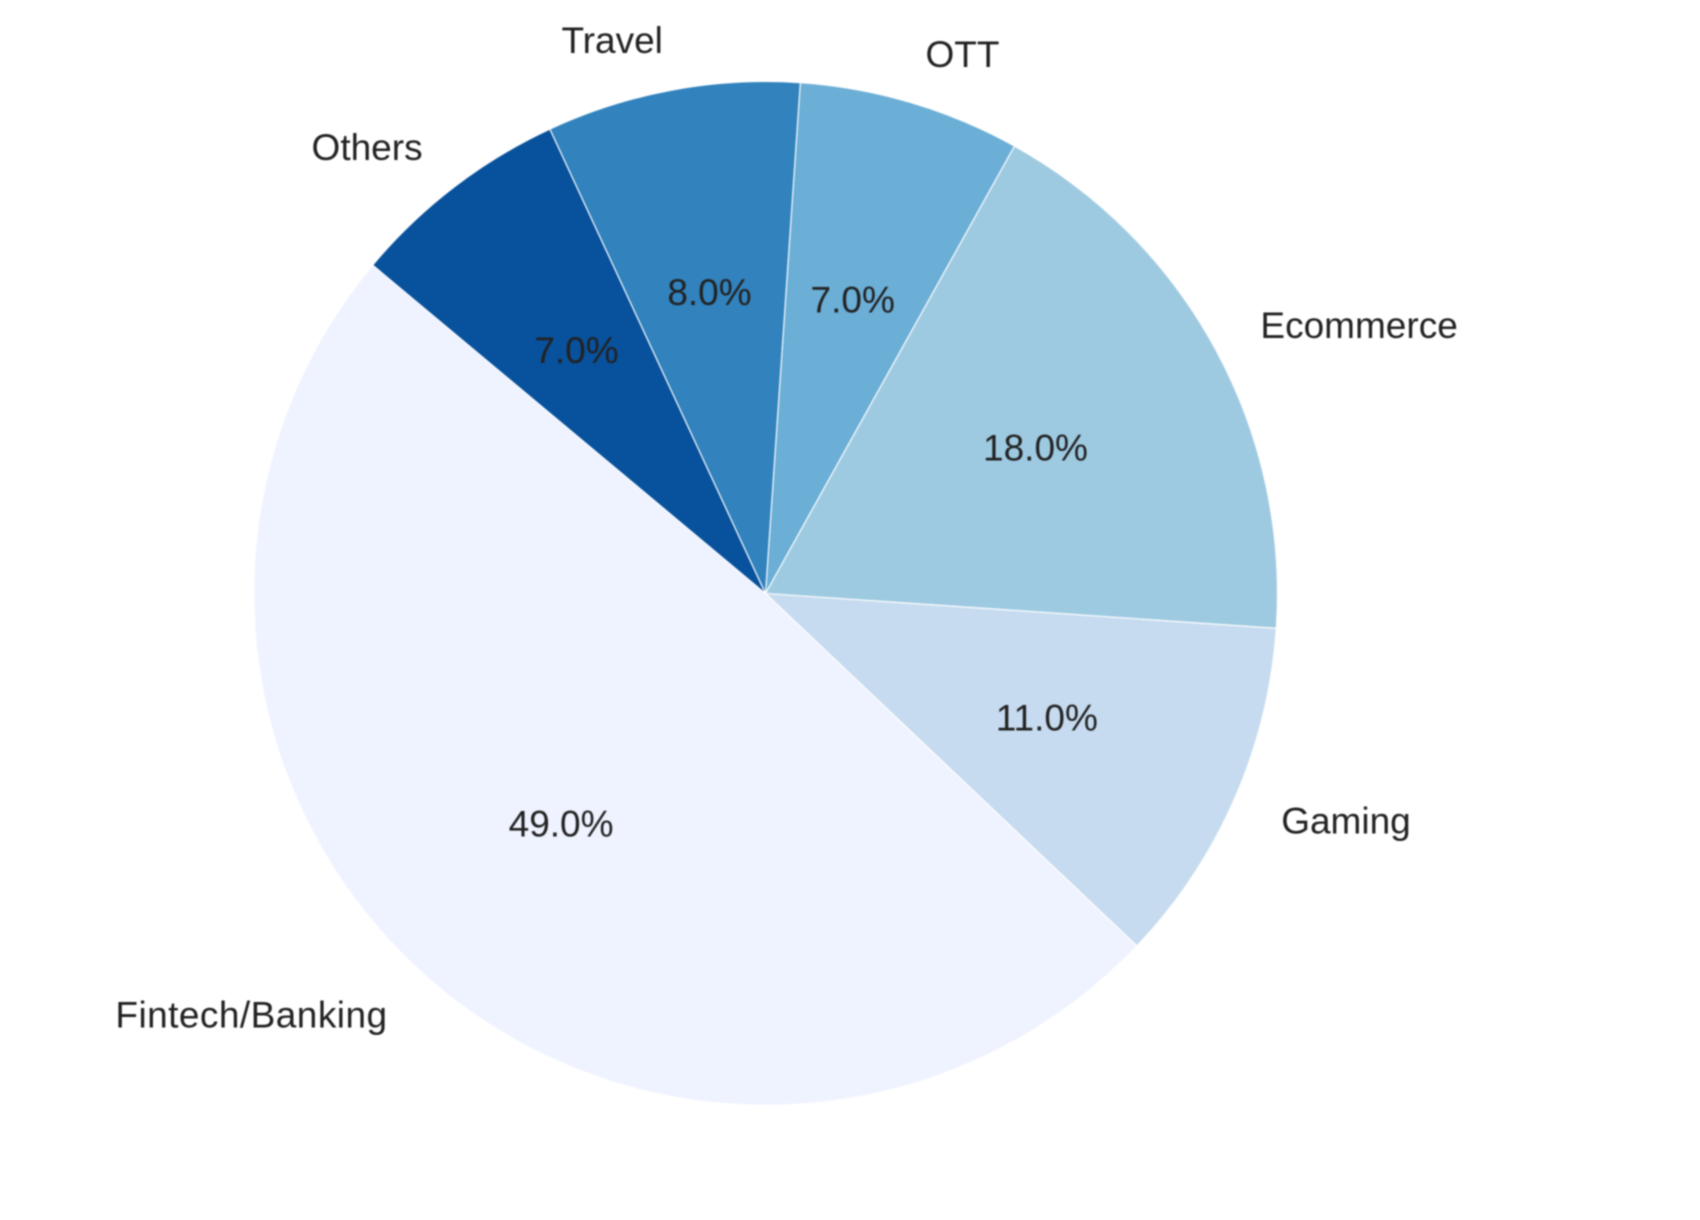 This screenshot has height=1220, width=1700. What do you see at coordinates (251, 1014) in the screenshot?
I see `svg-text: Fintech/Banking` at bounding box center [251, 1014].